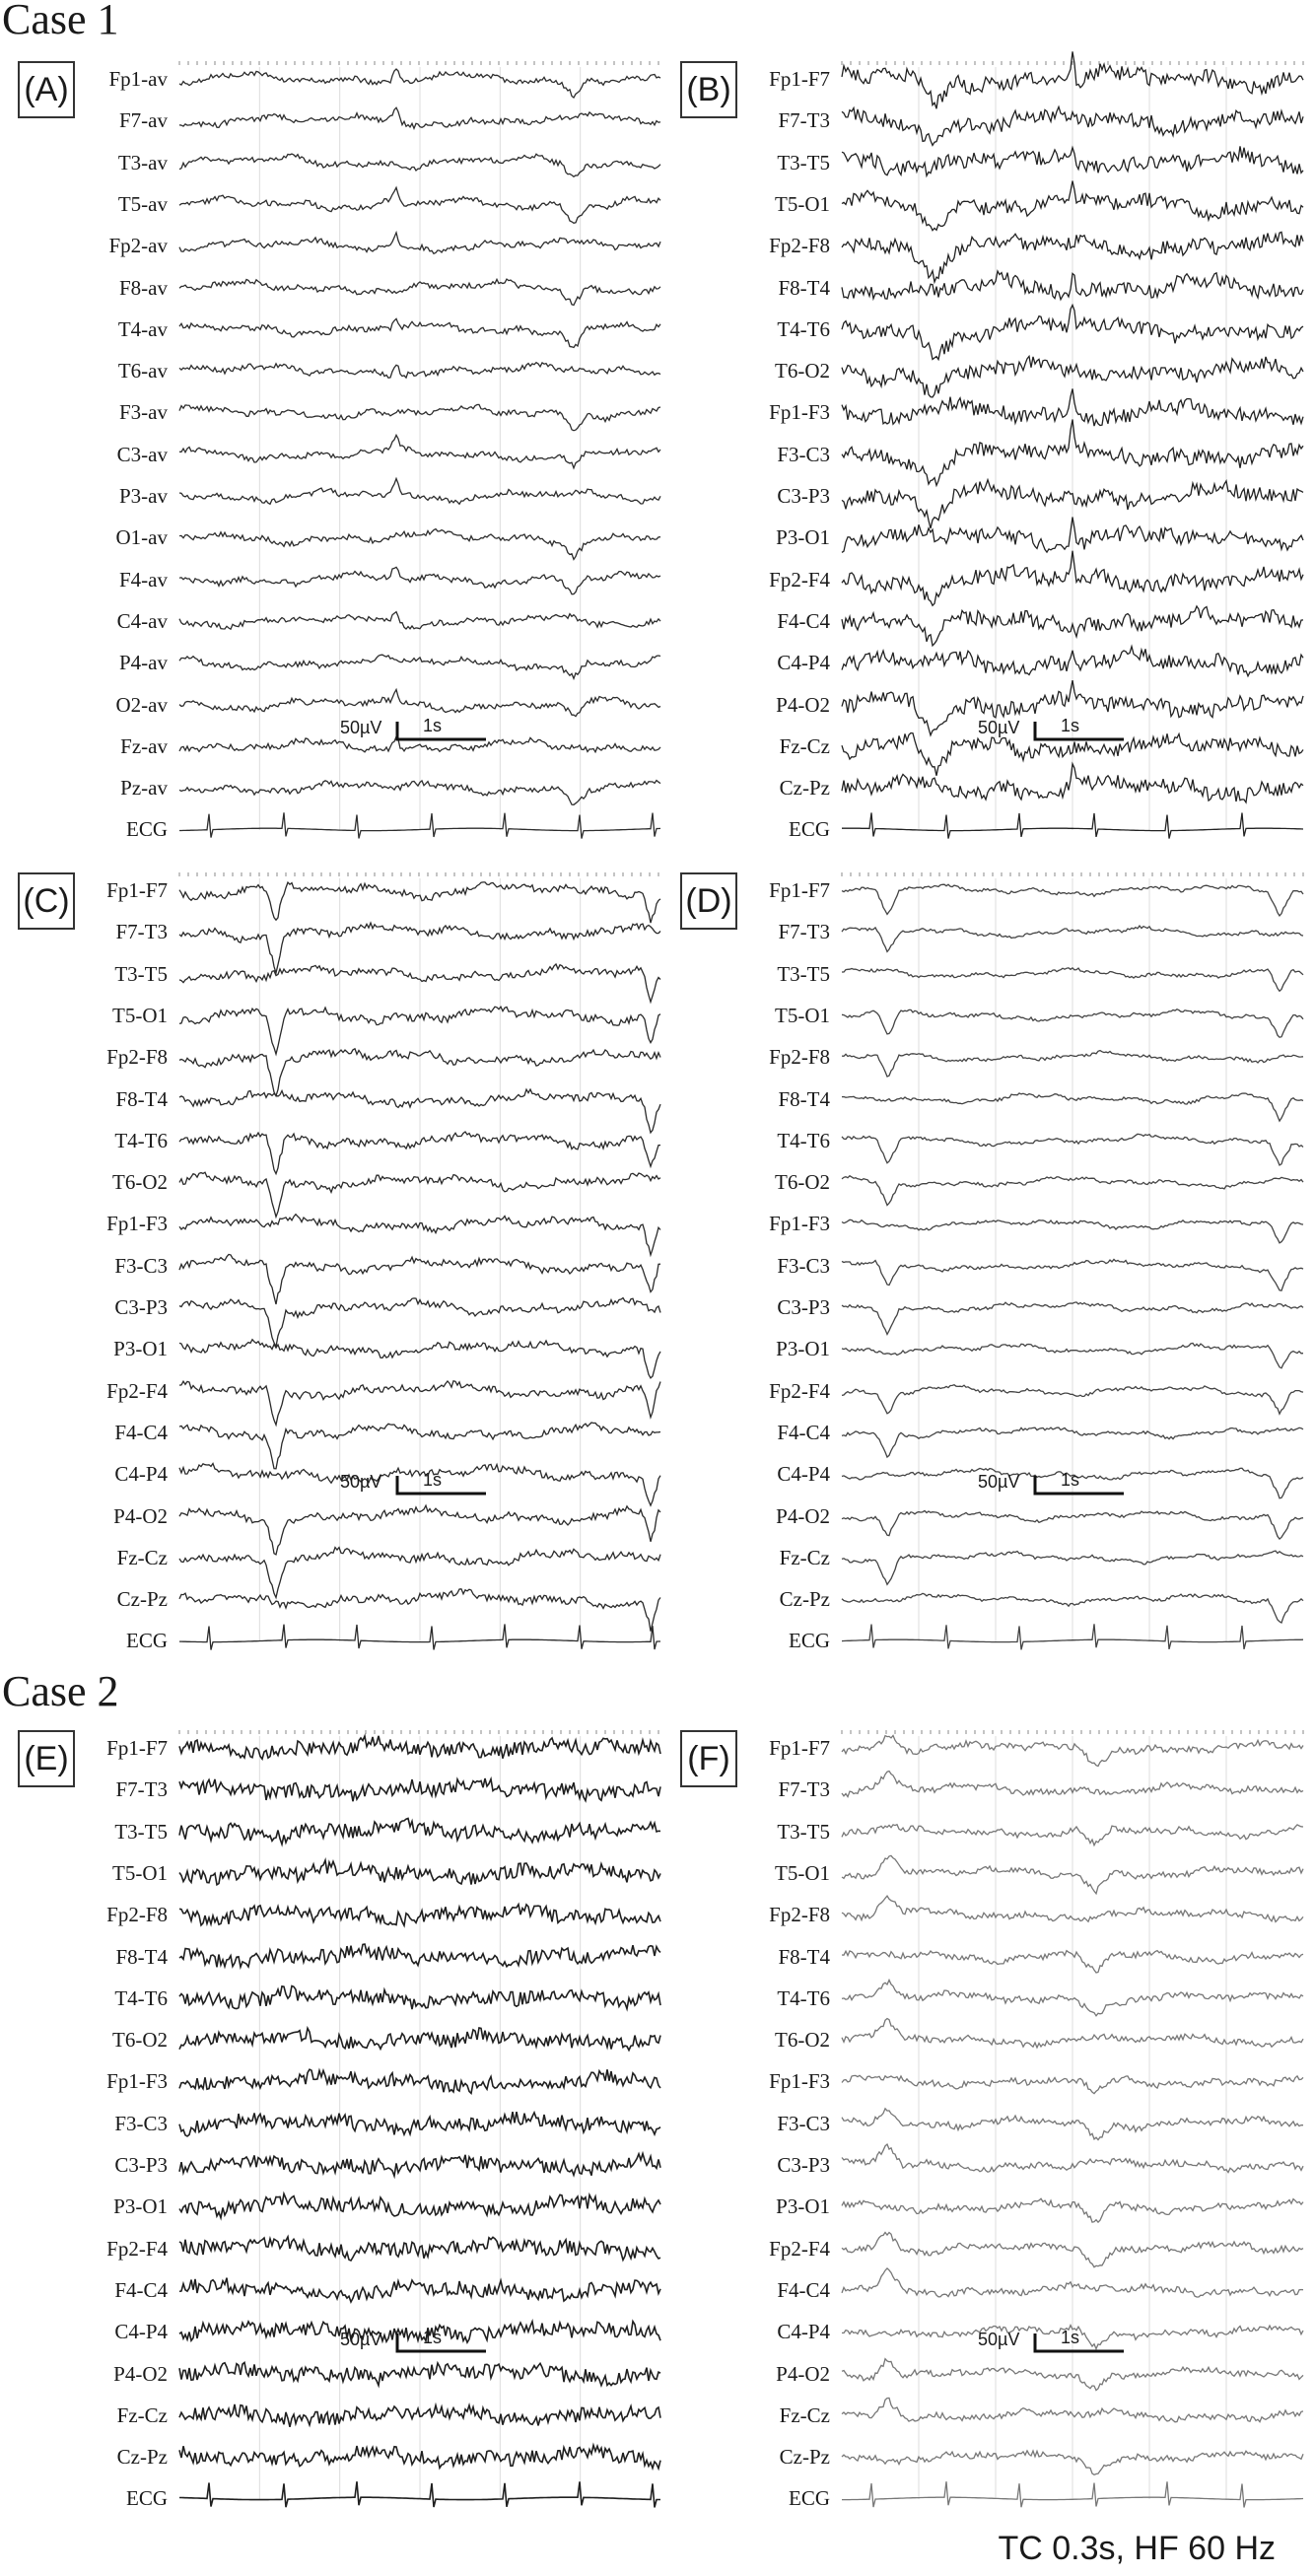  I want to click on channel-label-ecg: ECG, so click(147, 1641).